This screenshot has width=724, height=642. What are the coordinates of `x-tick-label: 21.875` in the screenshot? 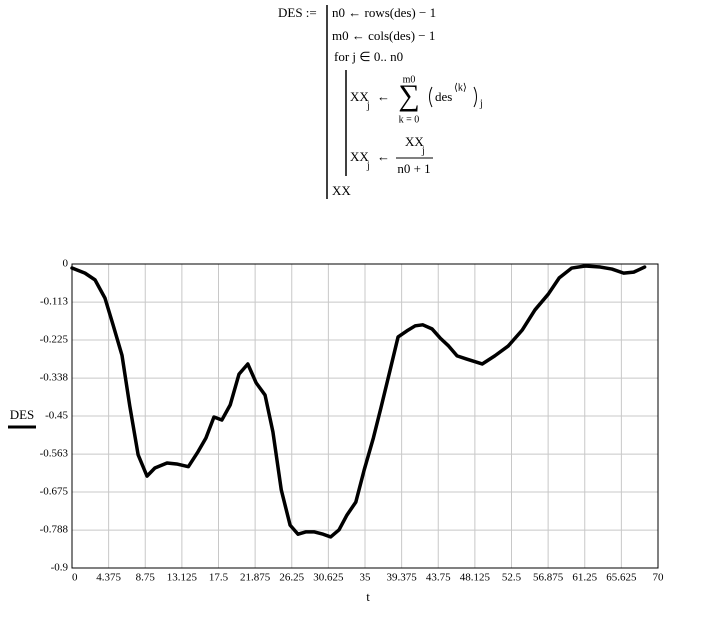 It's located at (255, 578).